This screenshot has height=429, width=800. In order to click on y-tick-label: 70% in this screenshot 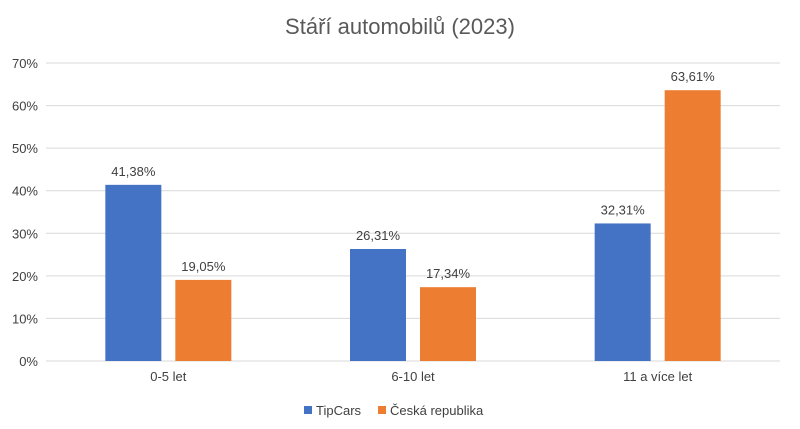, I will do `click(25, 63)`.